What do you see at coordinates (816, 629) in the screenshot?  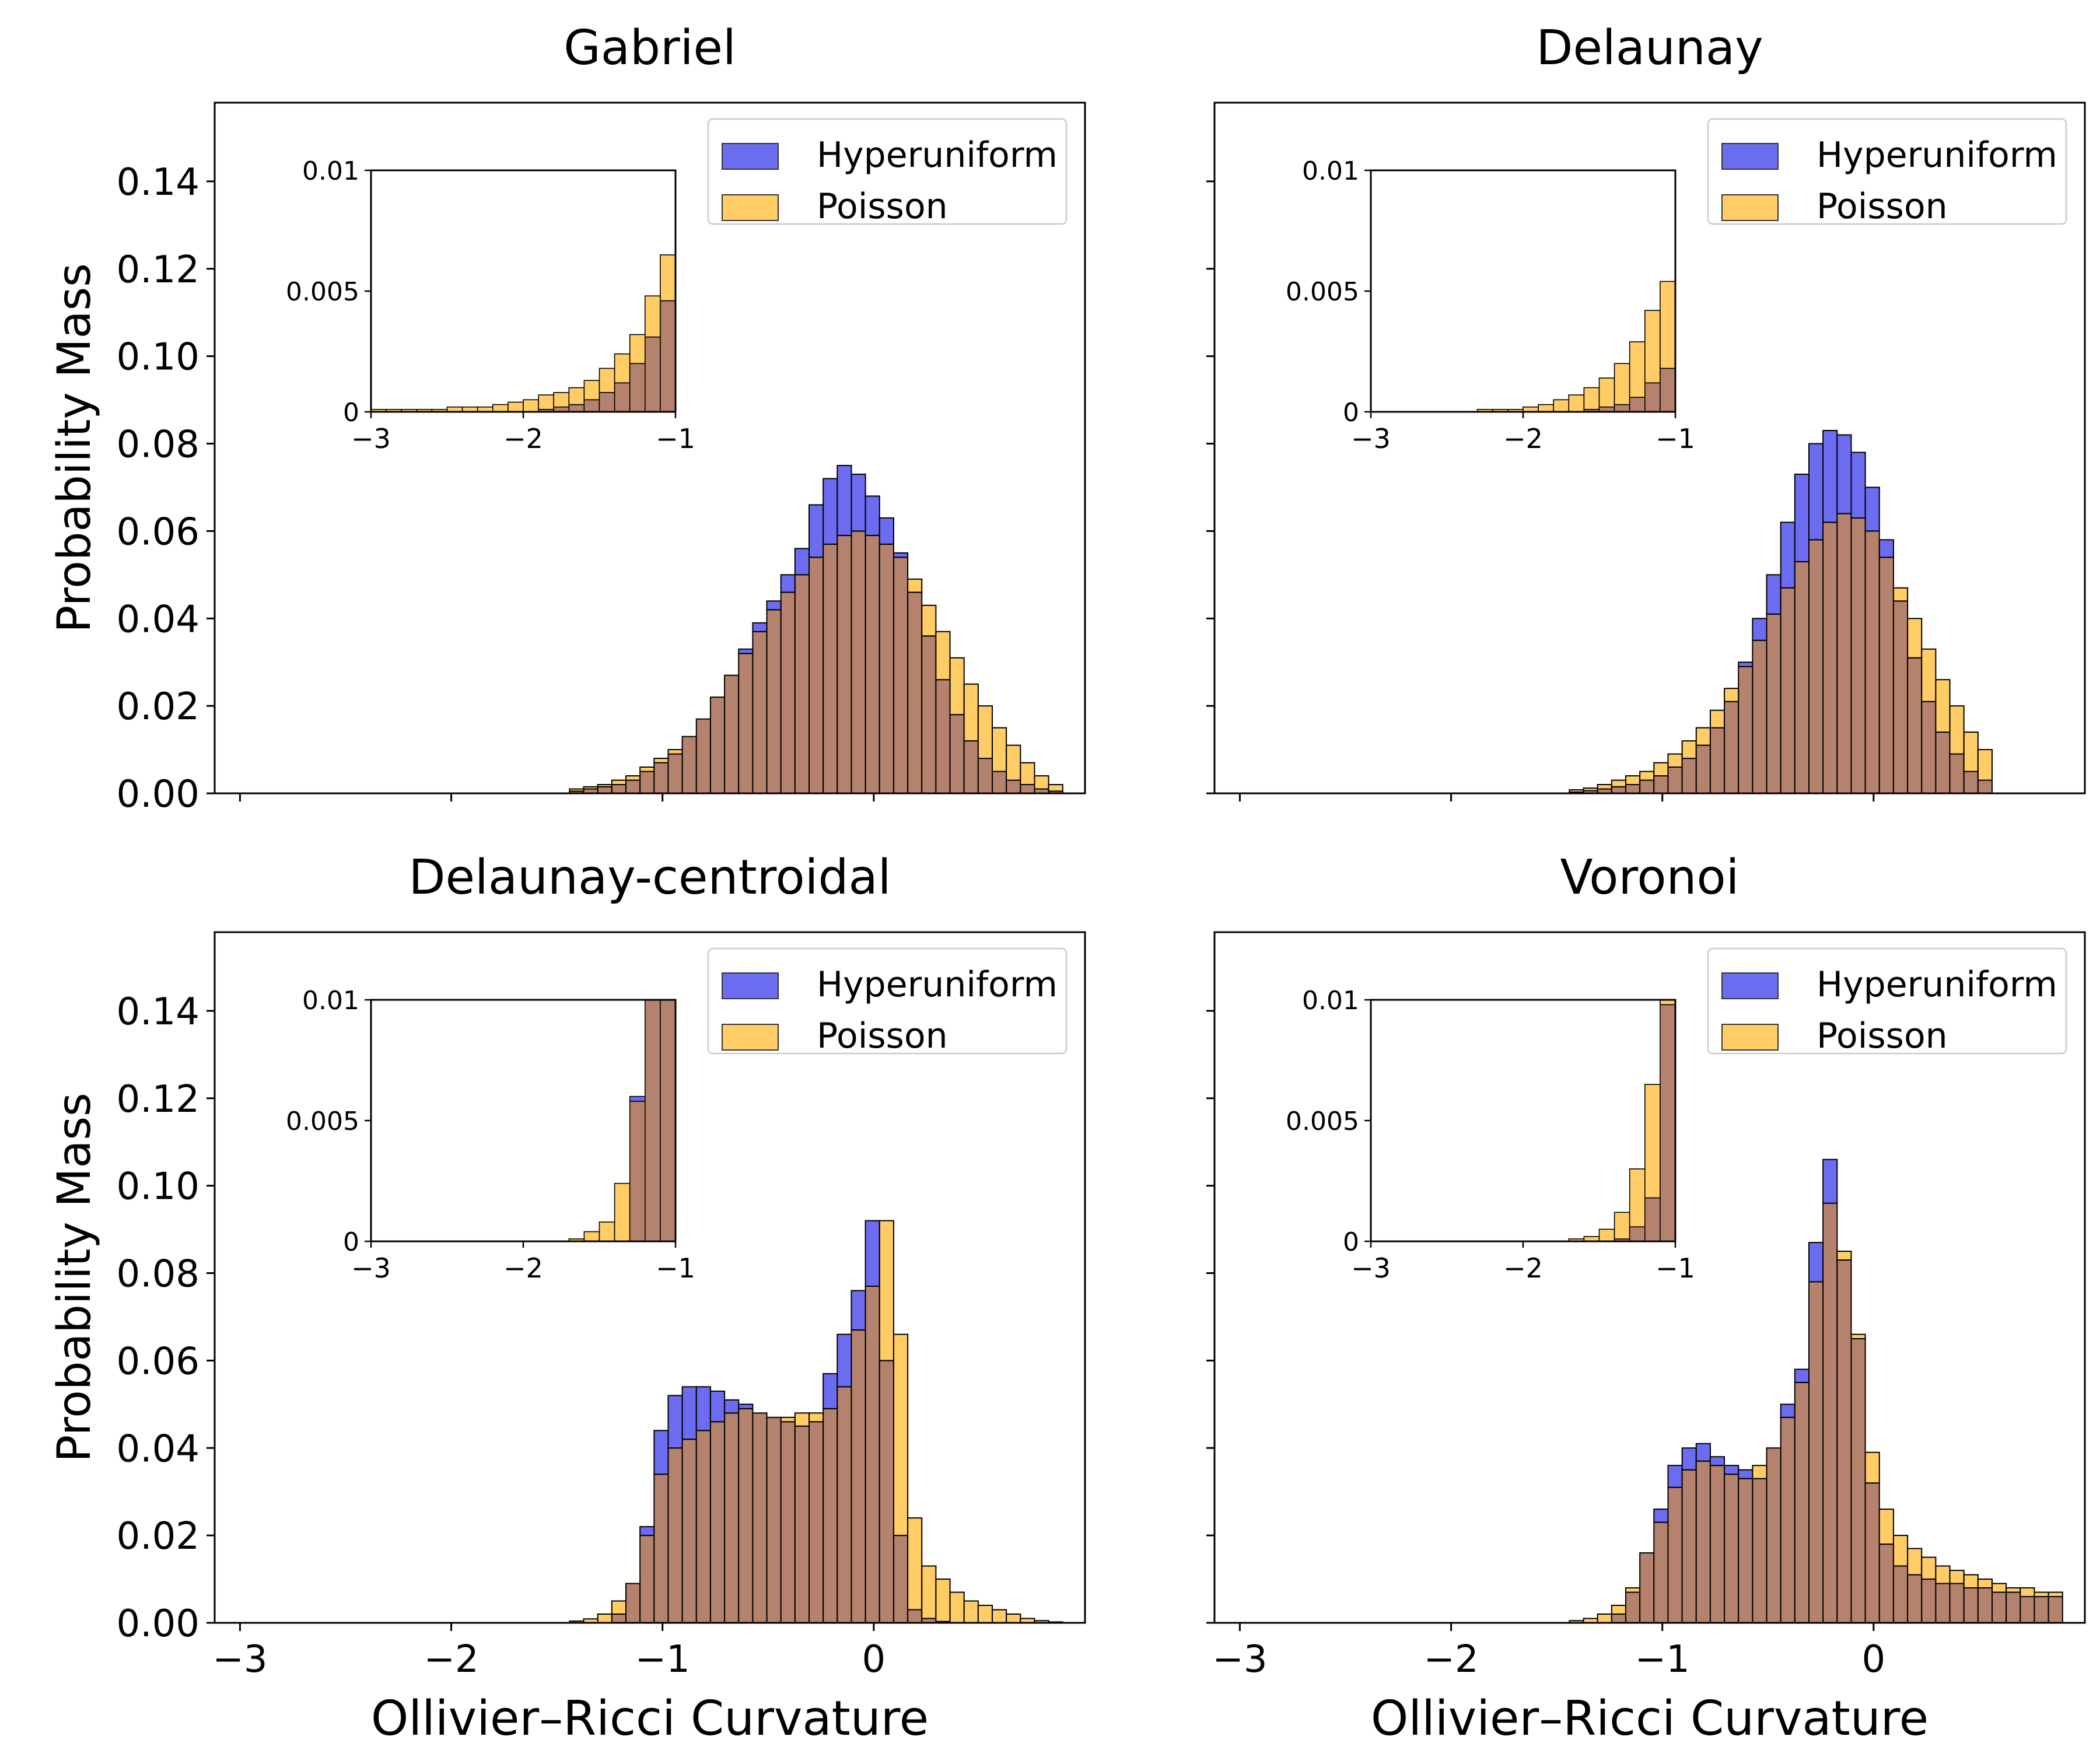 I see `histogram-bars` at bounding box center [816, 629].